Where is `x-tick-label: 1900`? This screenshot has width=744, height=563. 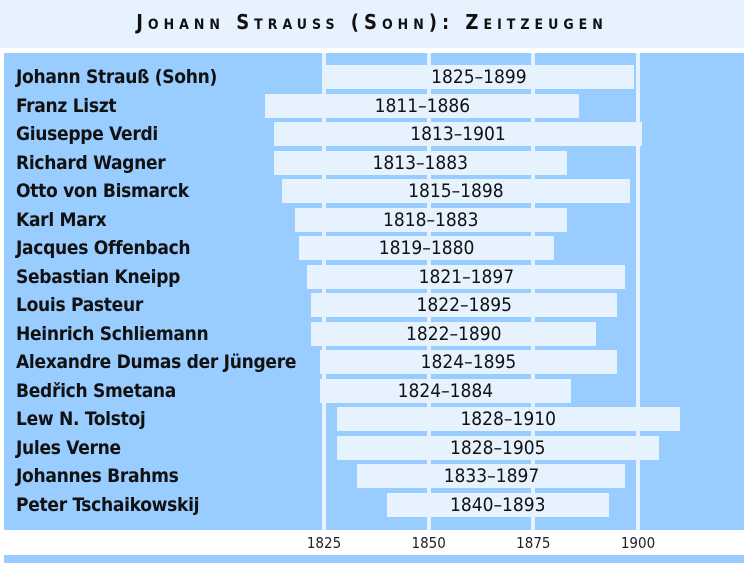 x-tick-label: 1900 is located at coordinates (638, 543).